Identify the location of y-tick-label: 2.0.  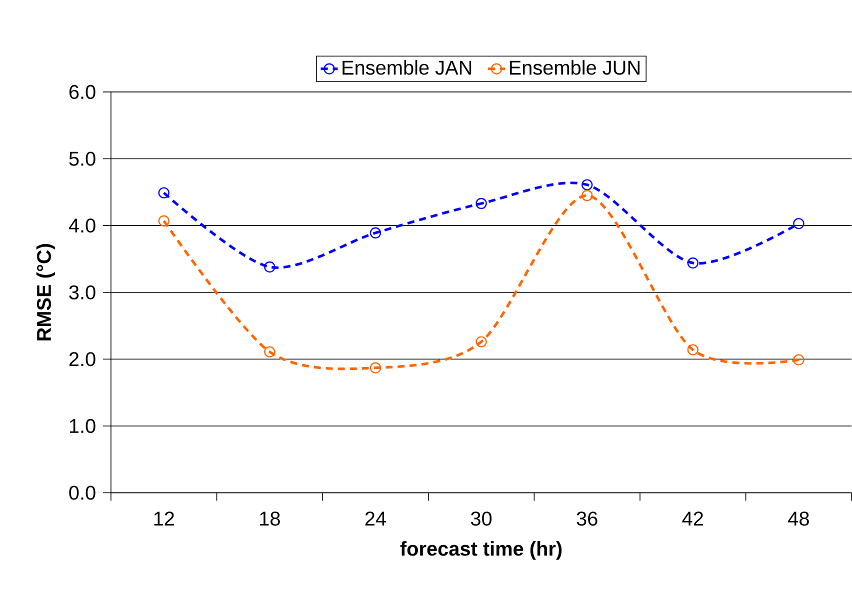
(82, 359).